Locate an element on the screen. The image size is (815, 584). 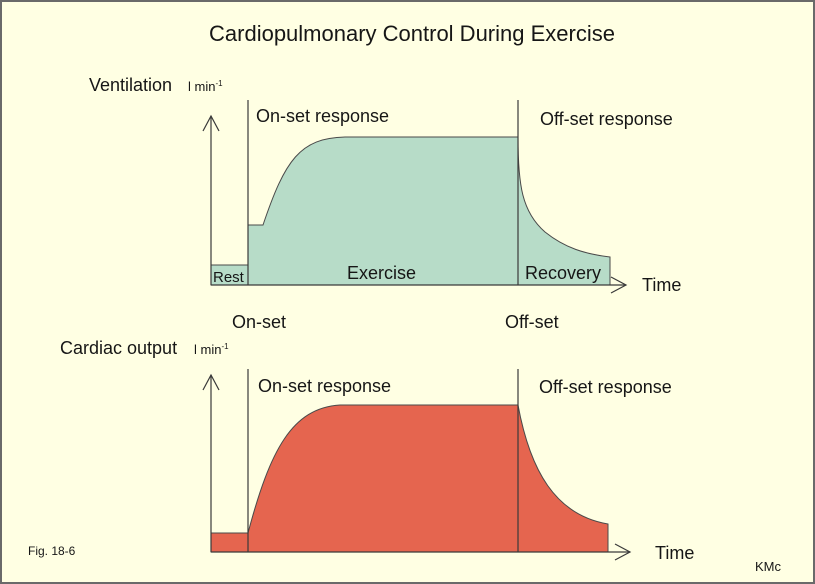
cardiac-output-unit-exponent: -1 is located at coordinates (225, 346).